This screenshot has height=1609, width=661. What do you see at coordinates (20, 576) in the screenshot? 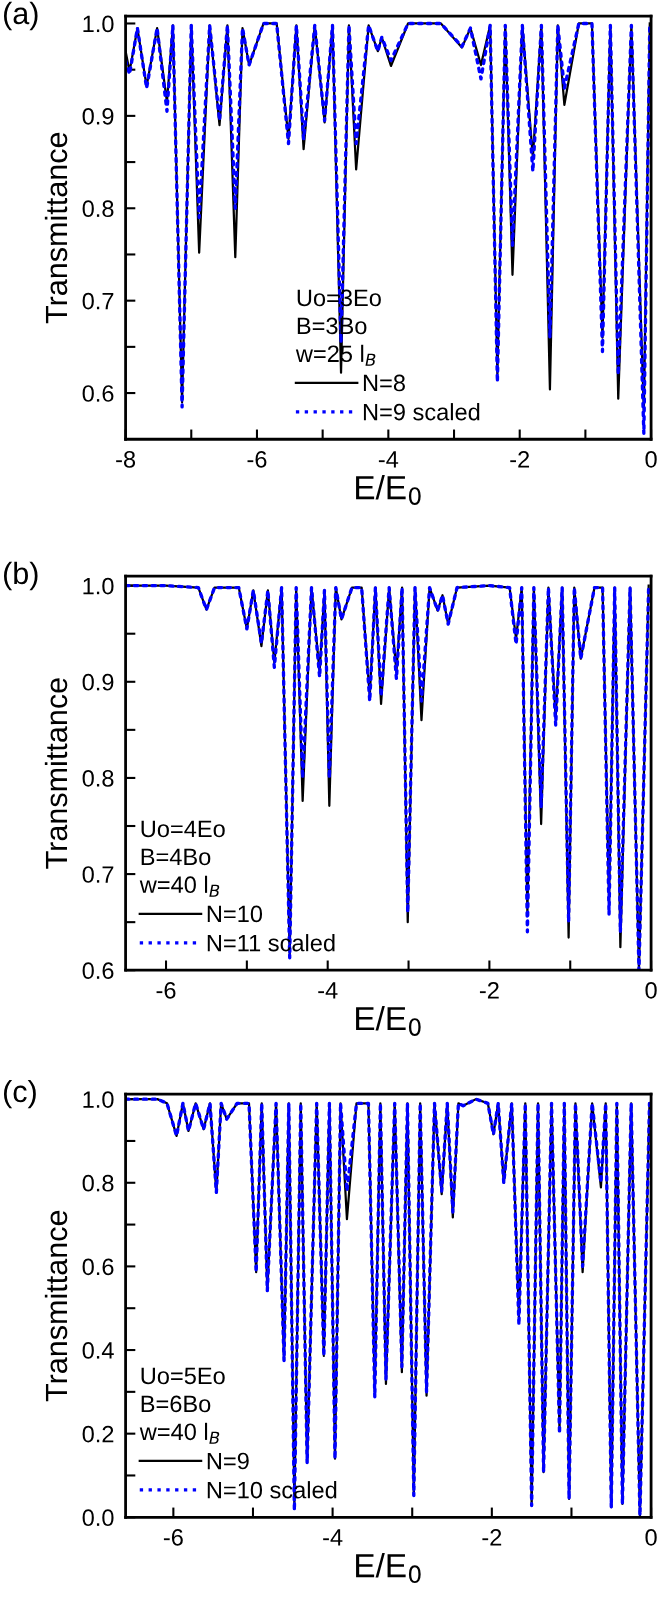
I see `chart-title: (b)` at bounding box center [20, 576].